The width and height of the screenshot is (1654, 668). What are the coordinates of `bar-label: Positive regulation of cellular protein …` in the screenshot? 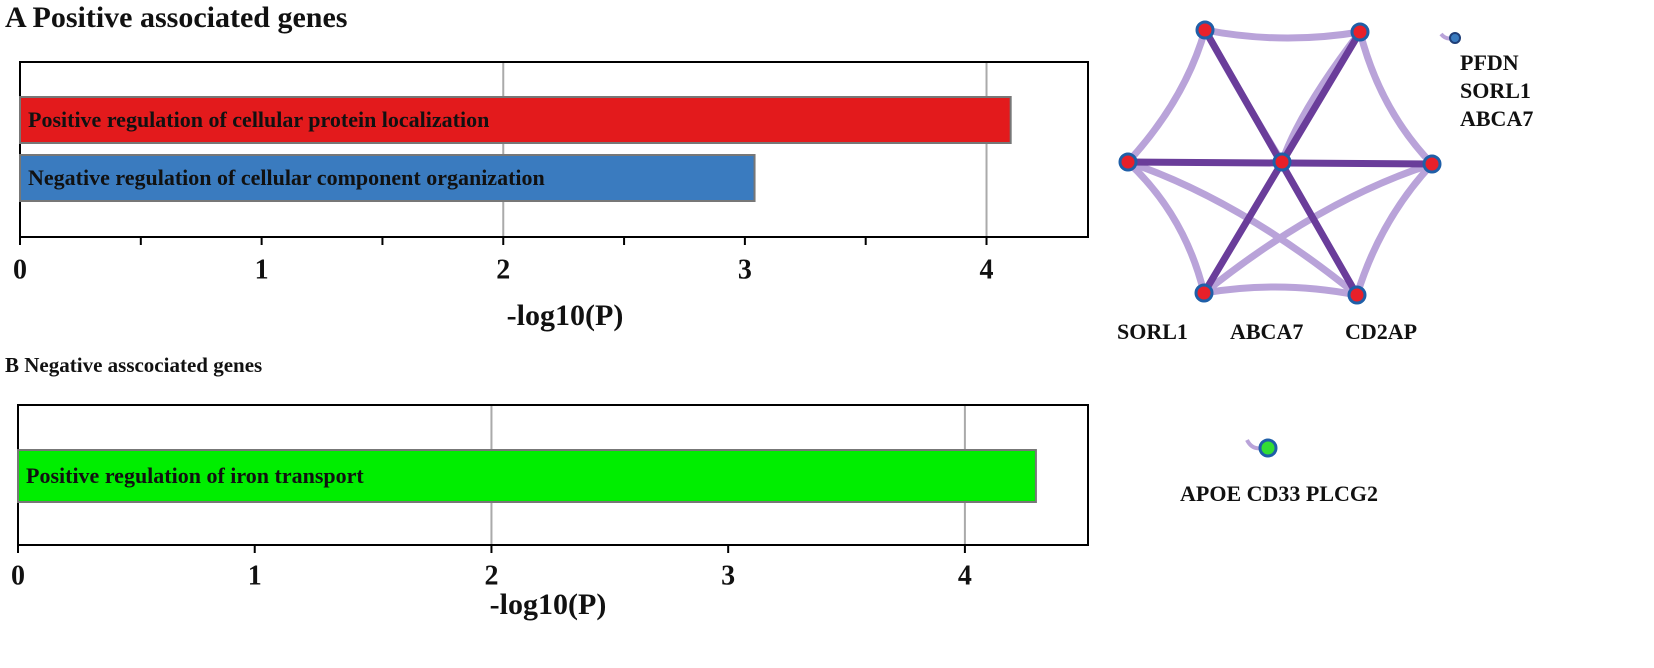 It's located at (258, 119).